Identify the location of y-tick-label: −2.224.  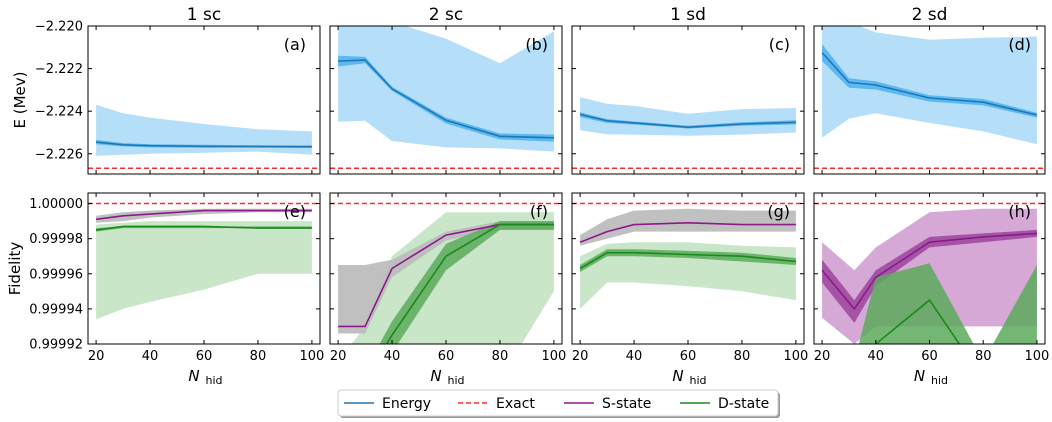
(59, 112).